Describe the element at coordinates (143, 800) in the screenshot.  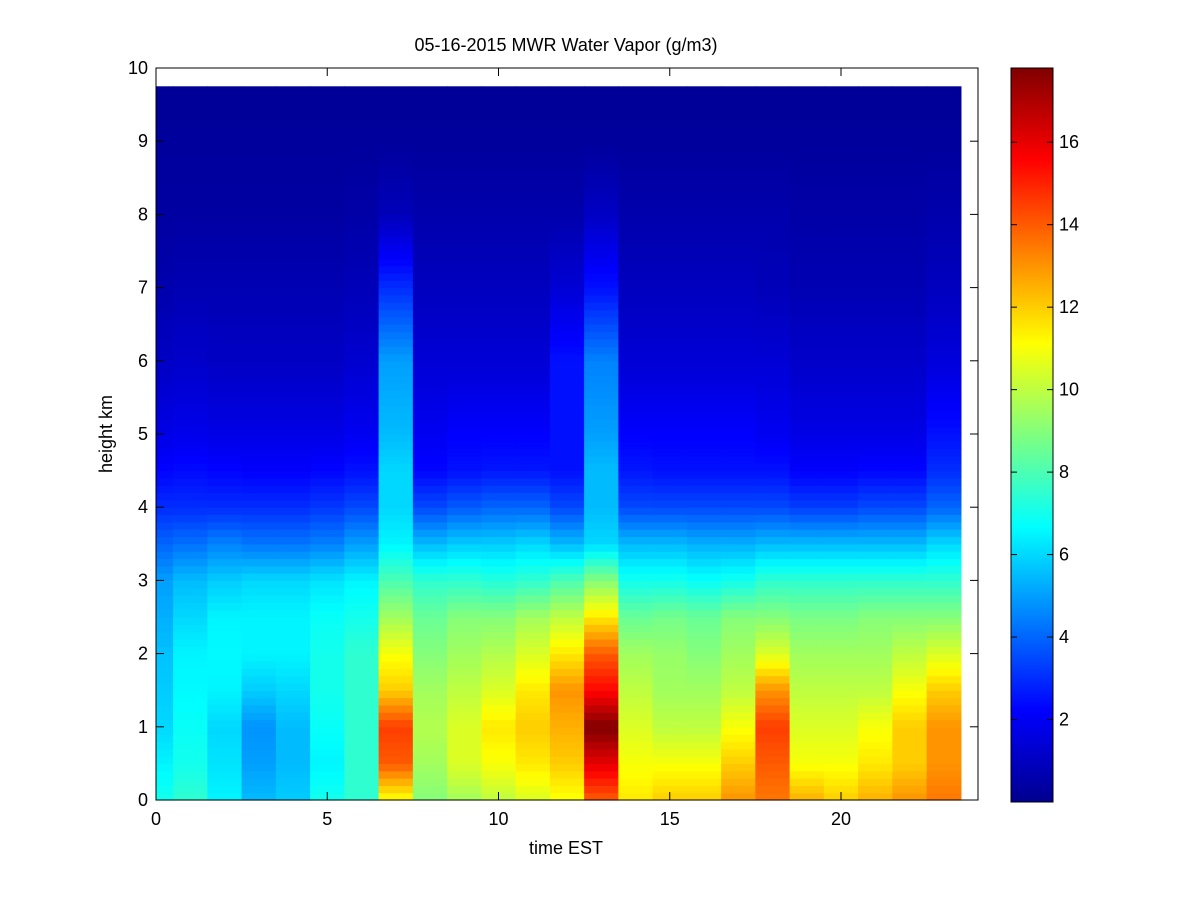
I see `y-tick-label: 0` at that location.